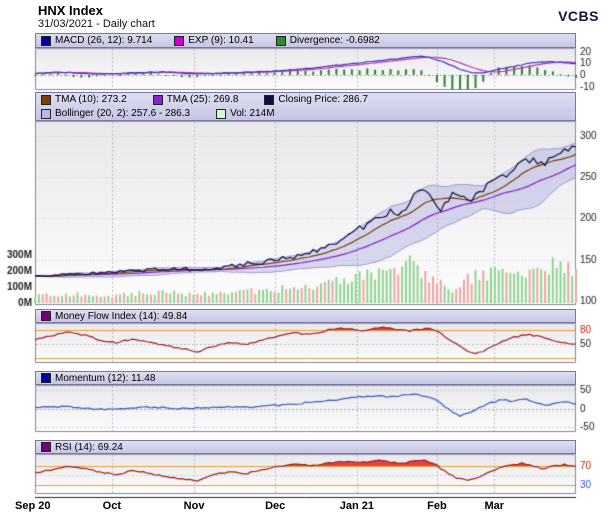 The width and height of the screenshot is (613, 529). What do you see at coordinates (305, 447) in the screenshot?
I see `rsi-legend-bar: RSI (14): 69.24` at bounding box center [305, 447].